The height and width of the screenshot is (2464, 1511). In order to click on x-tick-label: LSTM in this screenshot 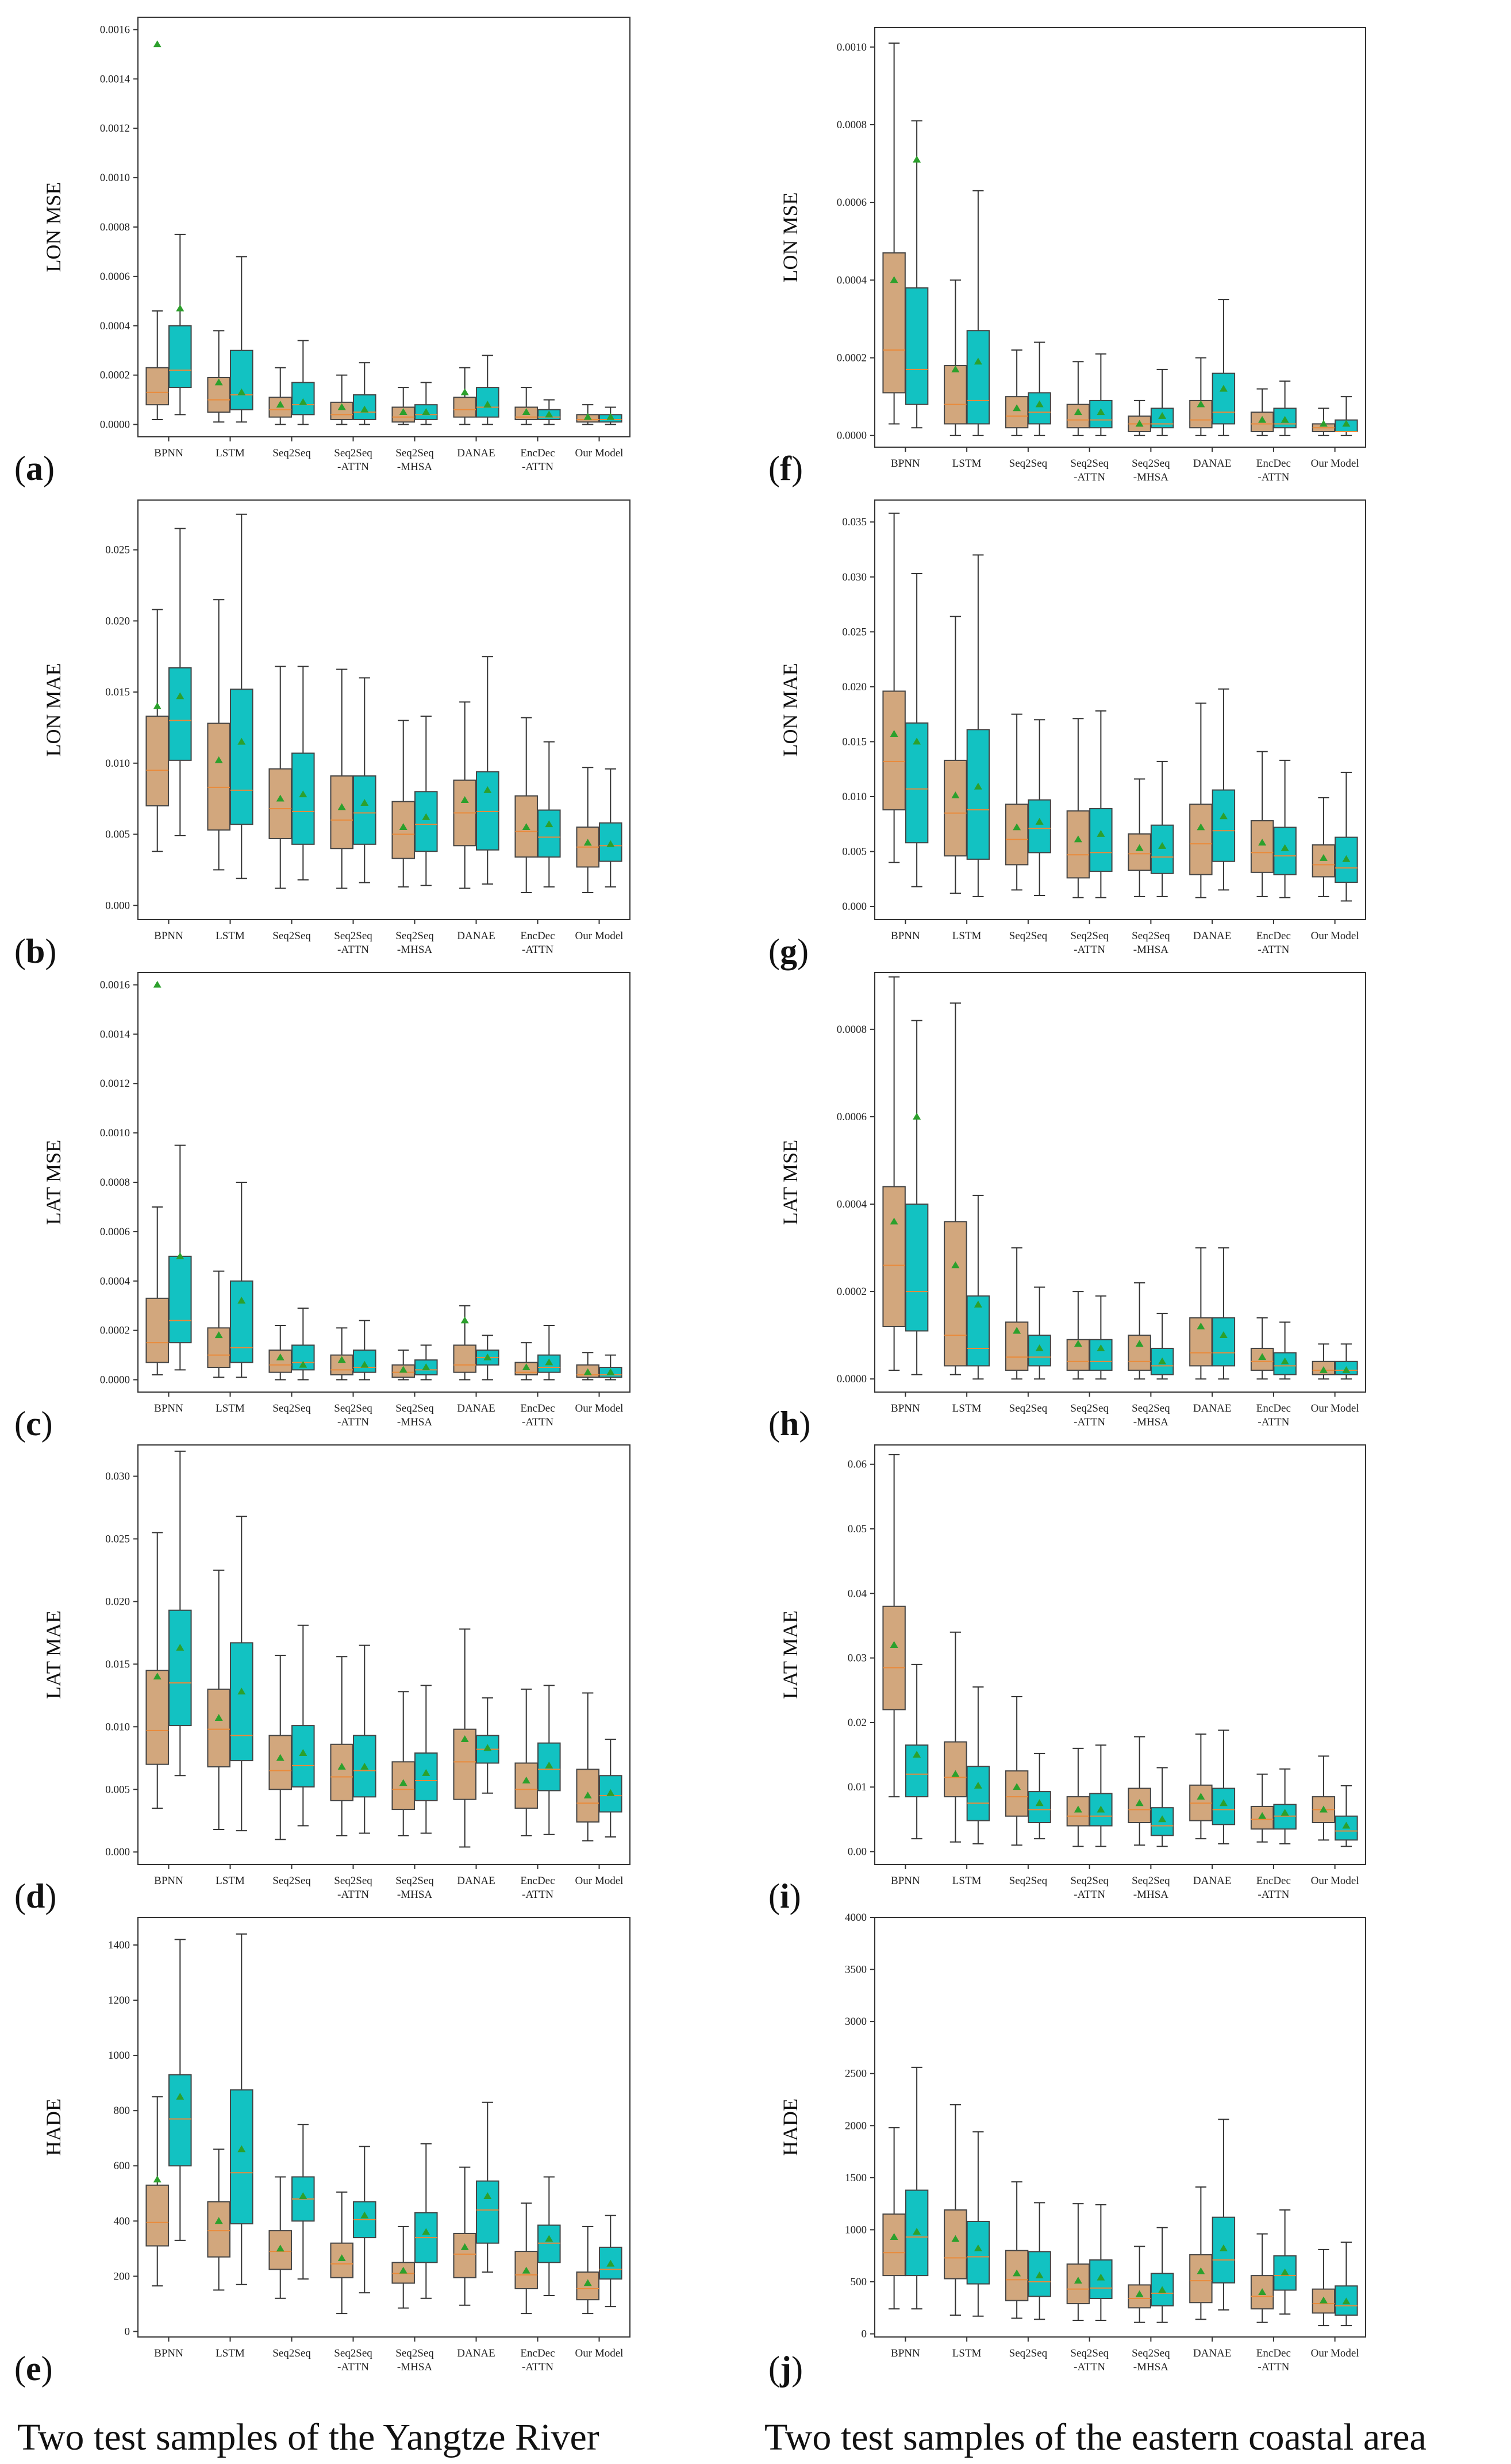, I will do `click(230, 1881)`.